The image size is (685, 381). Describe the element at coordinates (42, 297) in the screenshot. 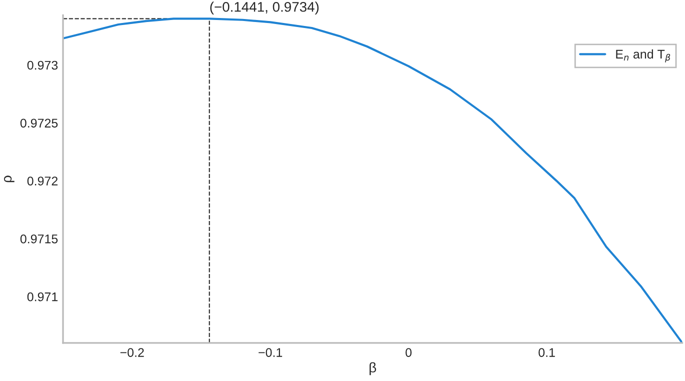

I see `y-tick-label: 0.971` at that location.